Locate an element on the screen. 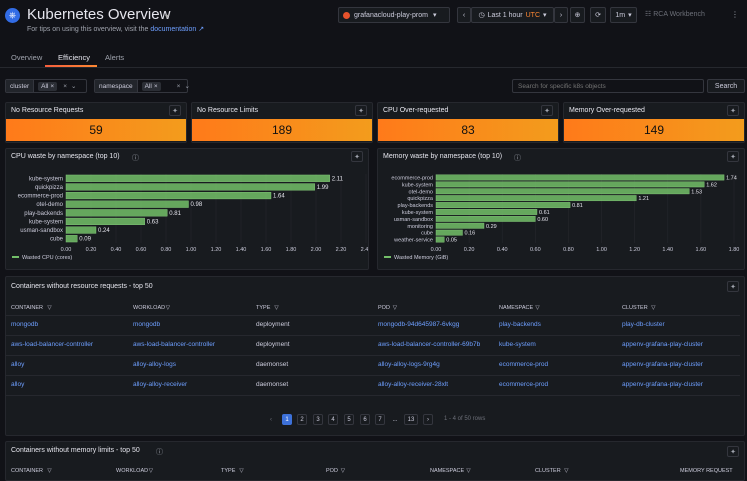  time-range-picker: ◷ Last 1 hour UTC ▾ is located at coordinates (512, 15).